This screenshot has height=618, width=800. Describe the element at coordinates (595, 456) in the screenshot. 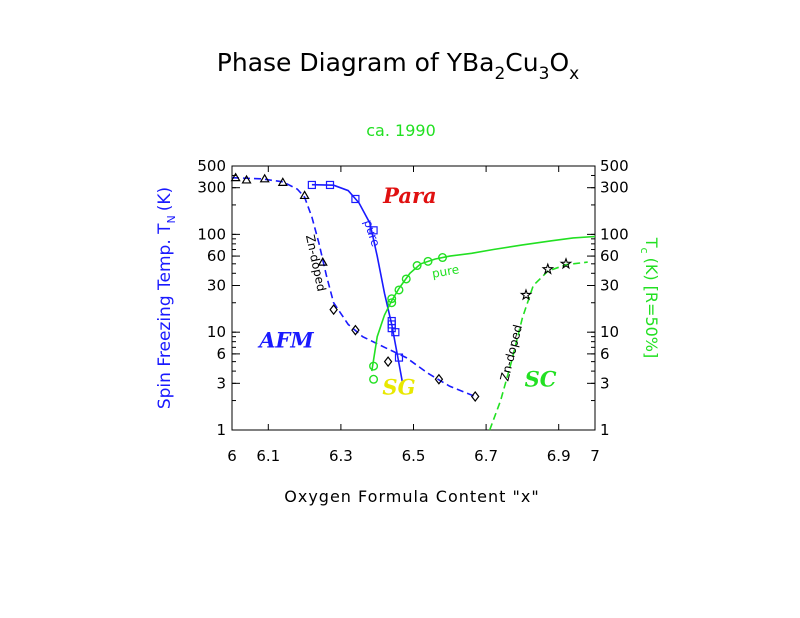

I see `x-tick-label: 7` at that location.